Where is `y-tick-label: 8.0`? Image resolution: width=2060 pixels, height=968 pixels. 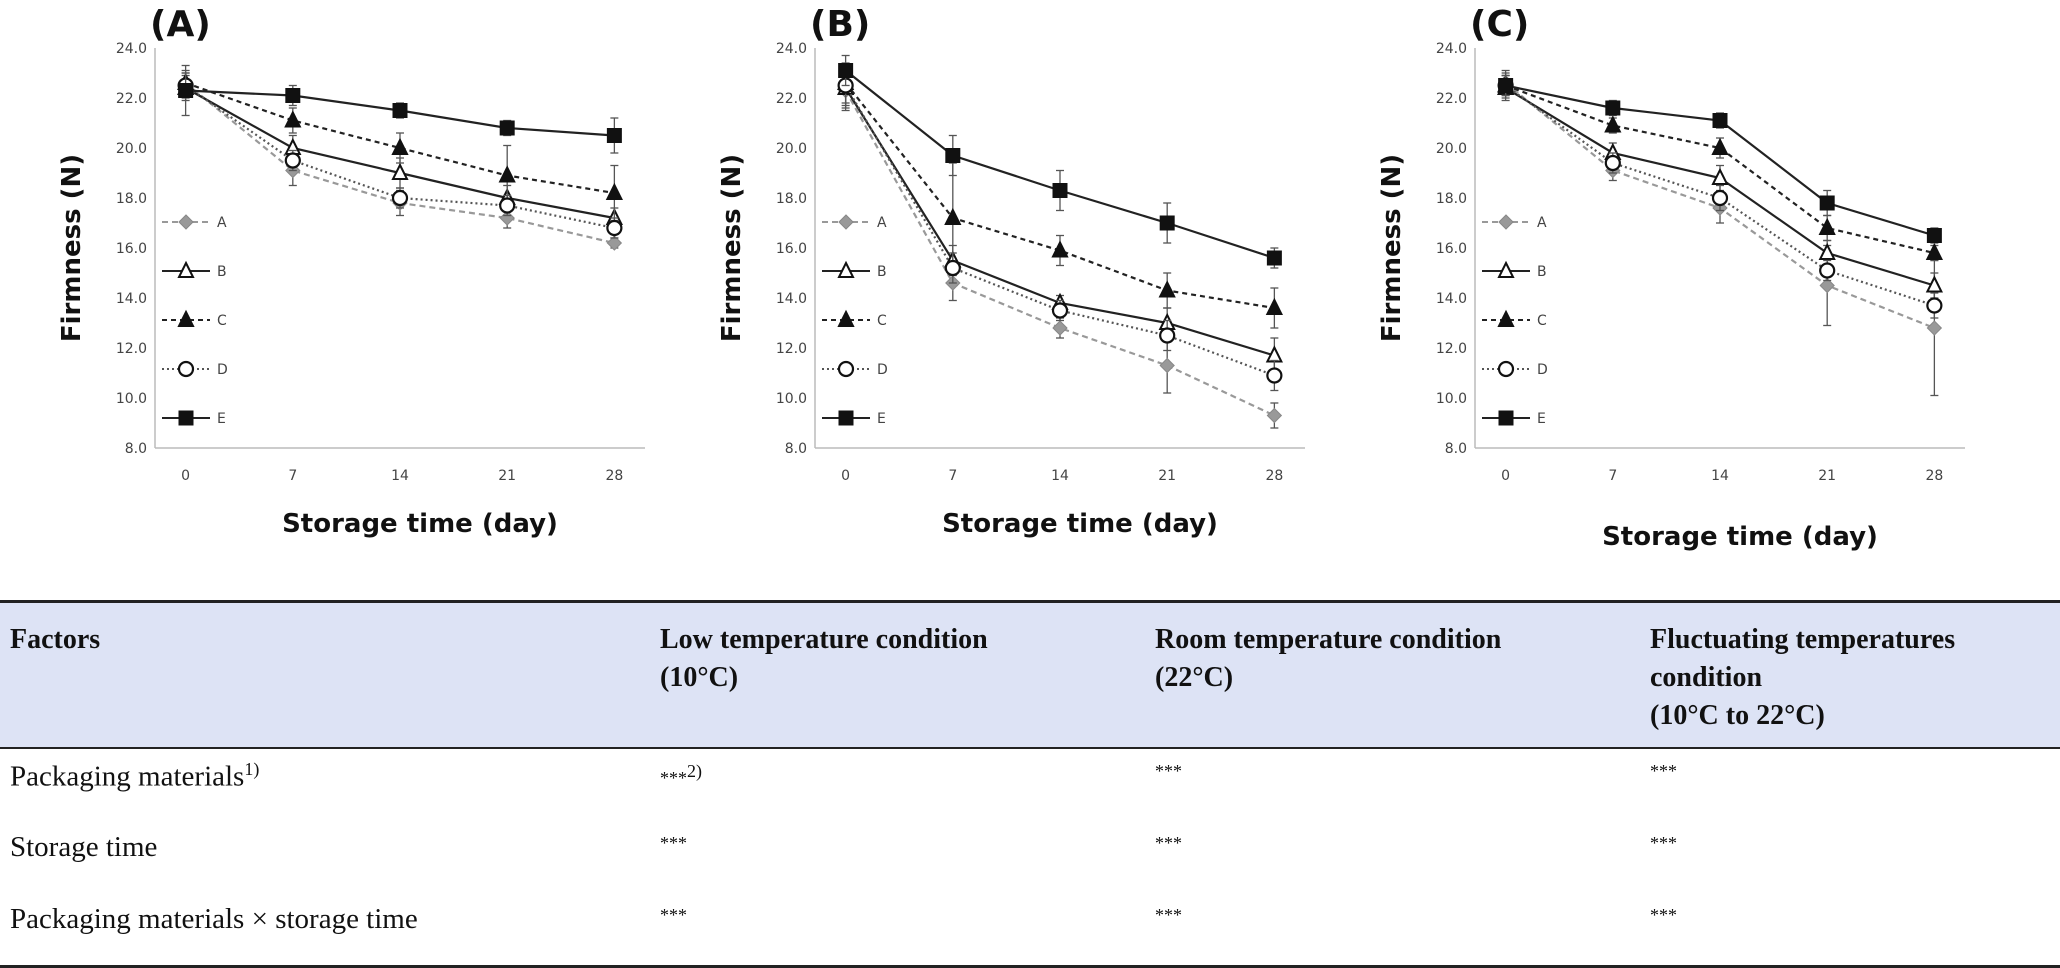 y-tick-label: 8.0 is located at coordinates (1456, 449).